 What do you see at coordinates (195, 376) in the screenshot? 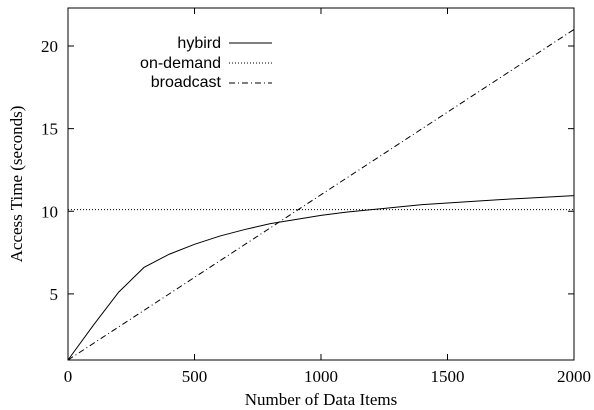
I see `x-tick-label-500: 500` at bounding box center [195, 376].